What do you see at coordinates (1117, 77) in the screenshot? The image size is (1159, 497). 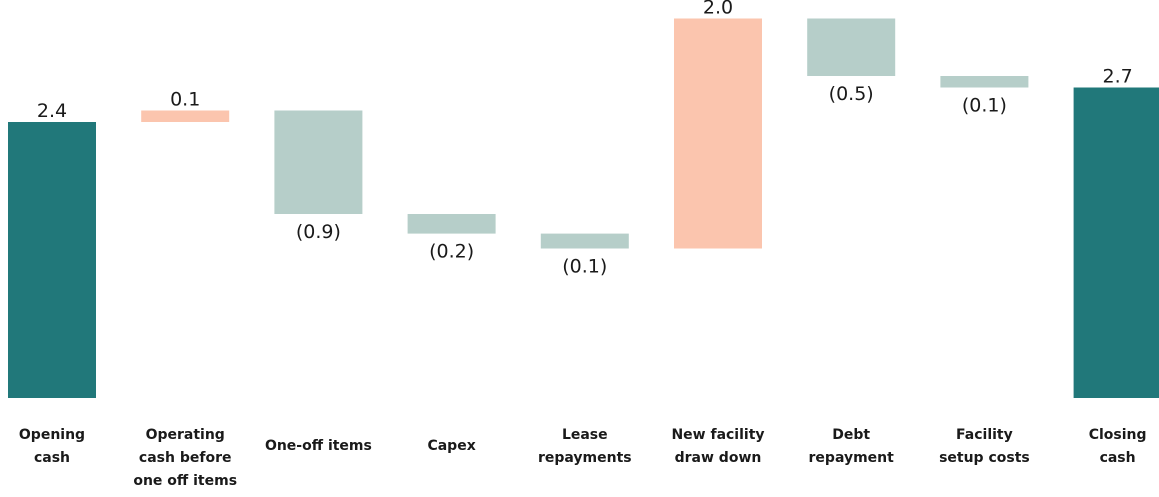 I see `data-label: 2.7` at bounding box center [1117, 77].